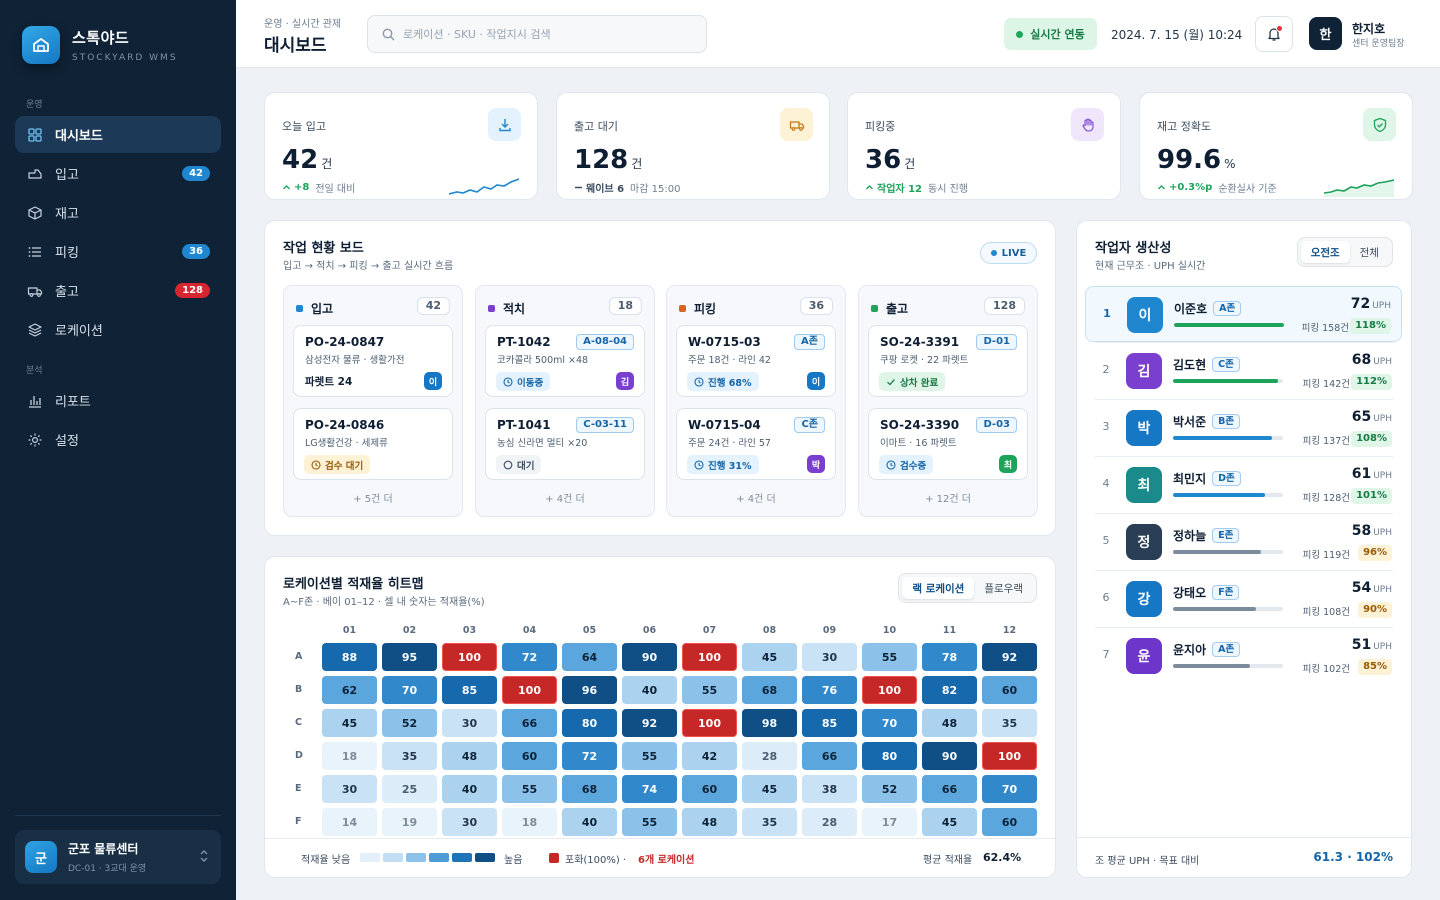 Image resolution: width=1440 pixels, height=900 pixels. I want to click on brand: 스톡야드 STOCKYARD WMS, so click(100, 45).